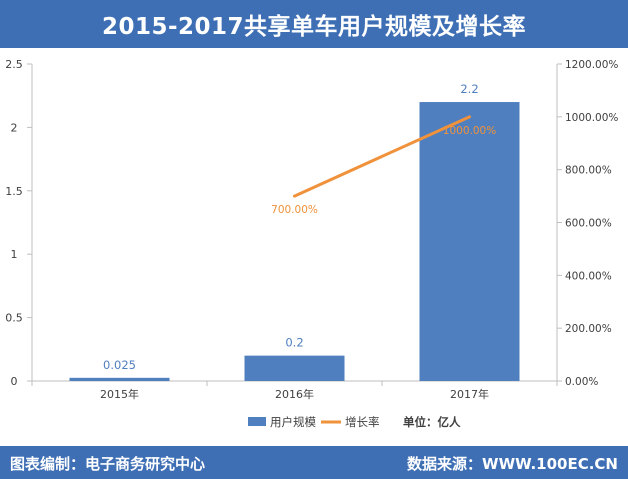 Image resolution: width=628 pixels, height=479 pixels. What do you see at coordinates (119, 394) in the screenshot?
I see `x-tick-label: 2015年` at bounding box center [119, 394].